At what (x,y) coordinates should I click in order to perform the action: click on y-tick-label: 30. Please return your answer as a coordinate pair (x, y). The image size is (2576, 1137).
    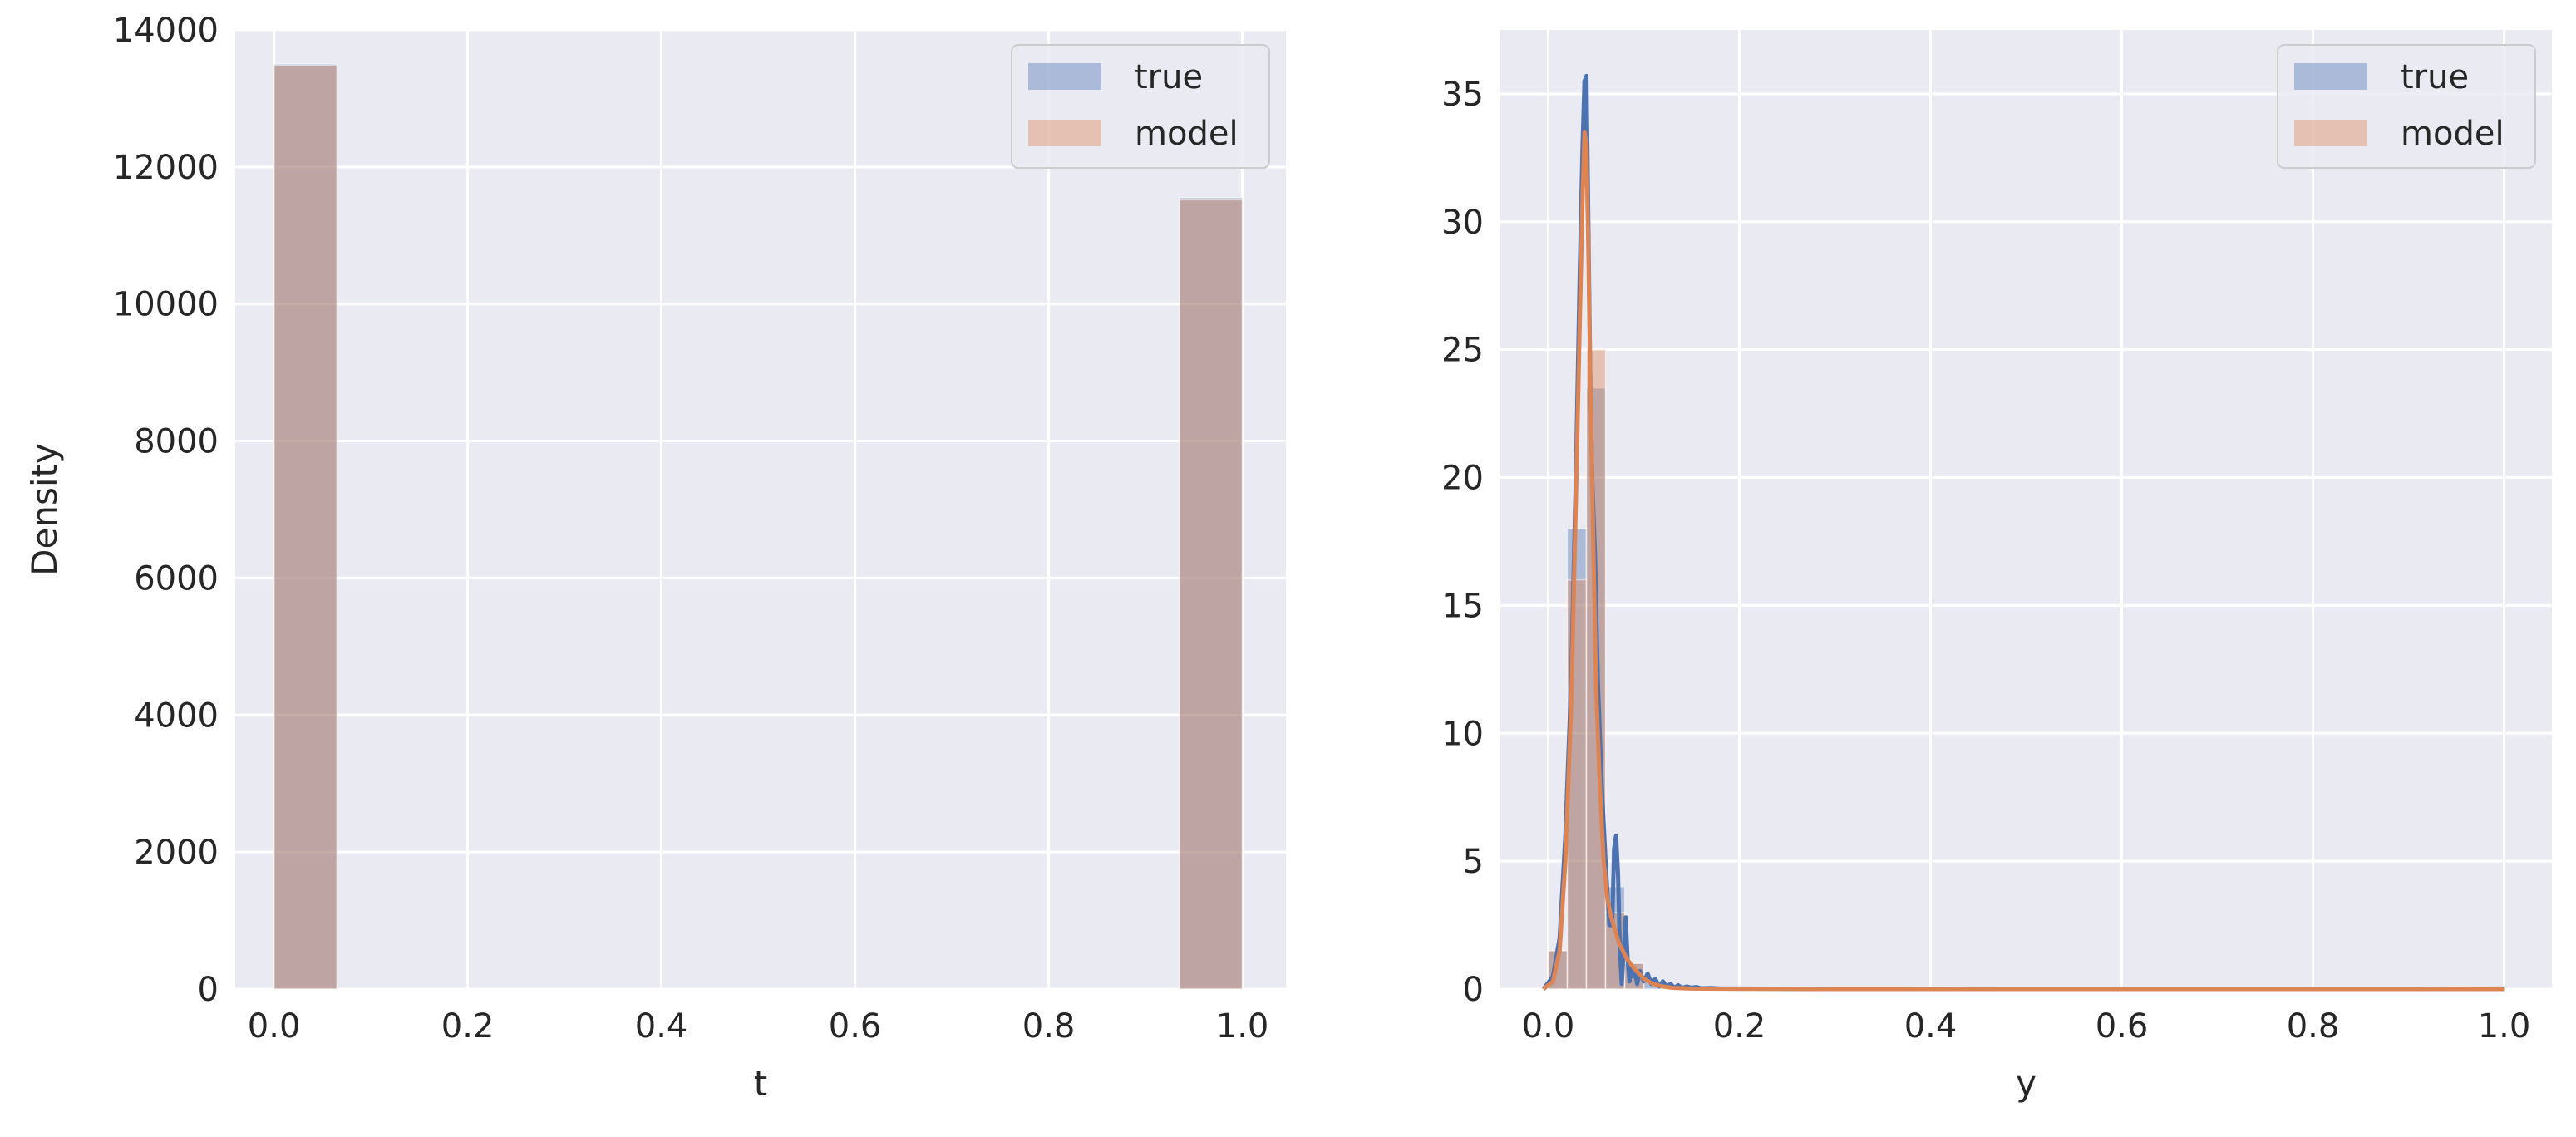
    Looking at the image, I should click on (1462, 223).